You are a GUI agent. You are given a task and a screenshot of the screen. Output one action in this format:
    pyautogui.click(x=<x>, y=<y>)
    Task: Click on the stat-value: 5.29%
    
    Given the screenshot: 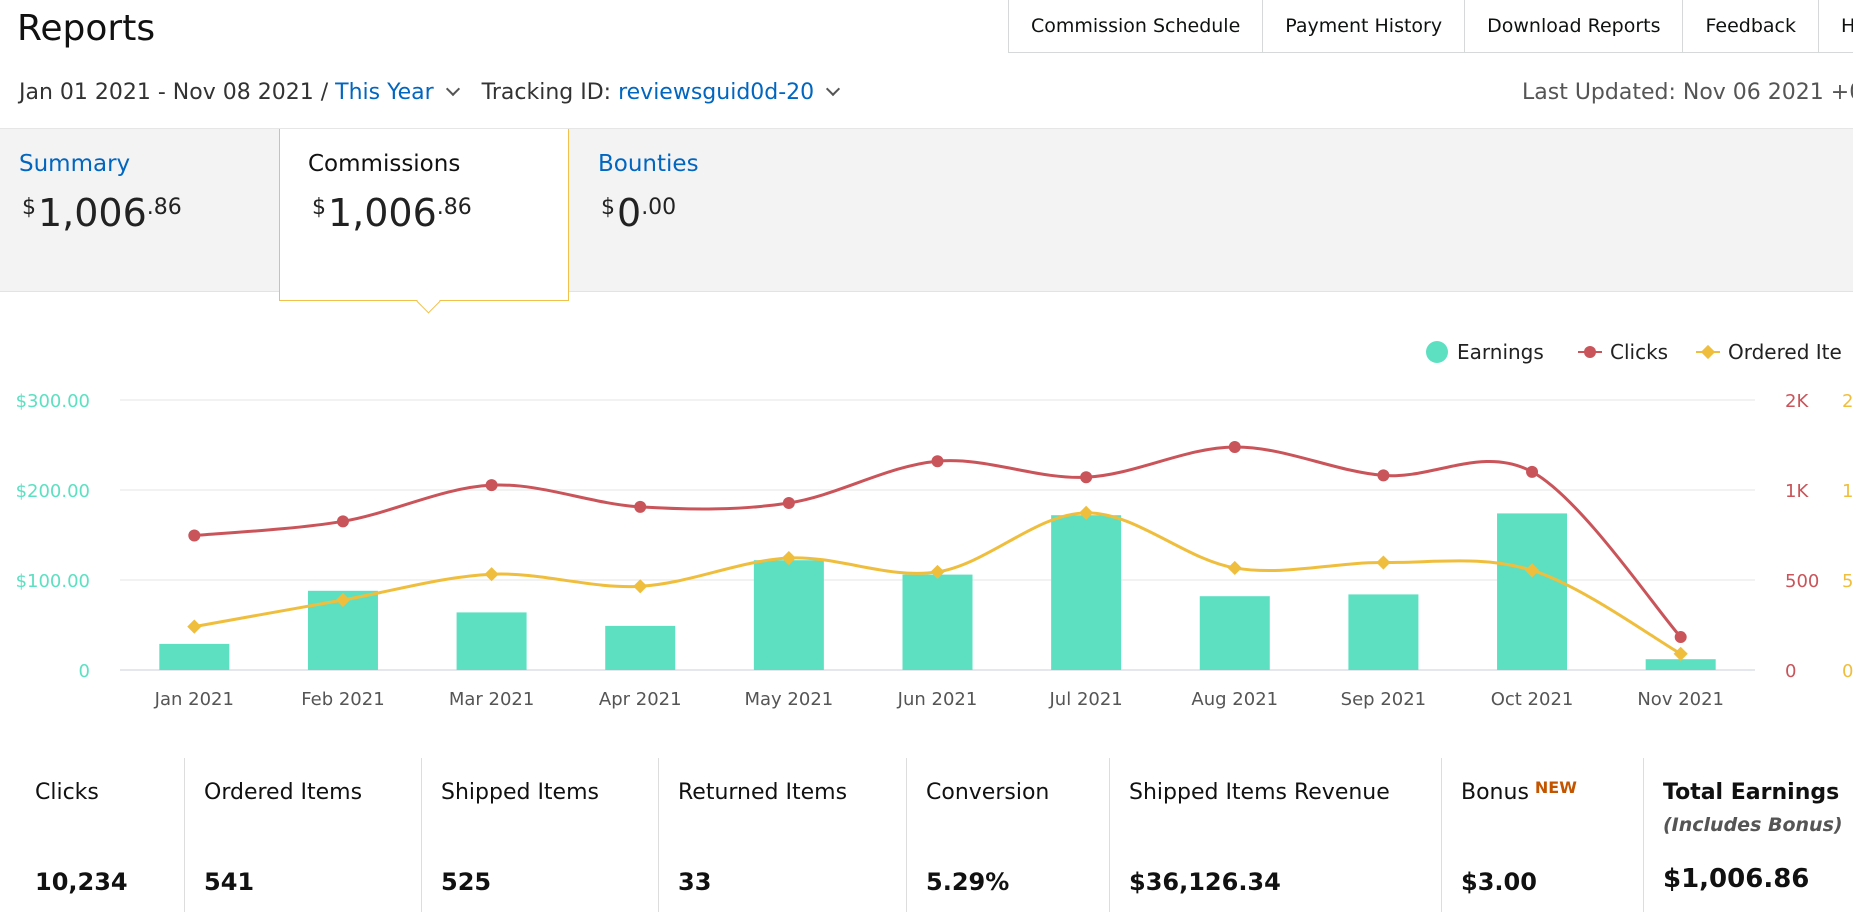 What is the action you would take?
    pyautogui.click(x=968, y=882)
    